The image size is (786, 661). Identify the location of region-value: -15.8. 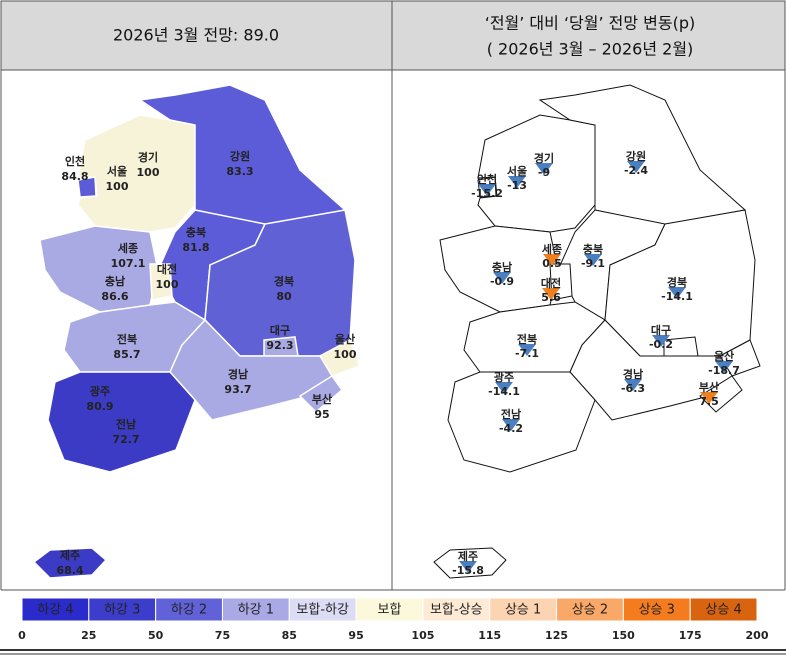
(468, 570).